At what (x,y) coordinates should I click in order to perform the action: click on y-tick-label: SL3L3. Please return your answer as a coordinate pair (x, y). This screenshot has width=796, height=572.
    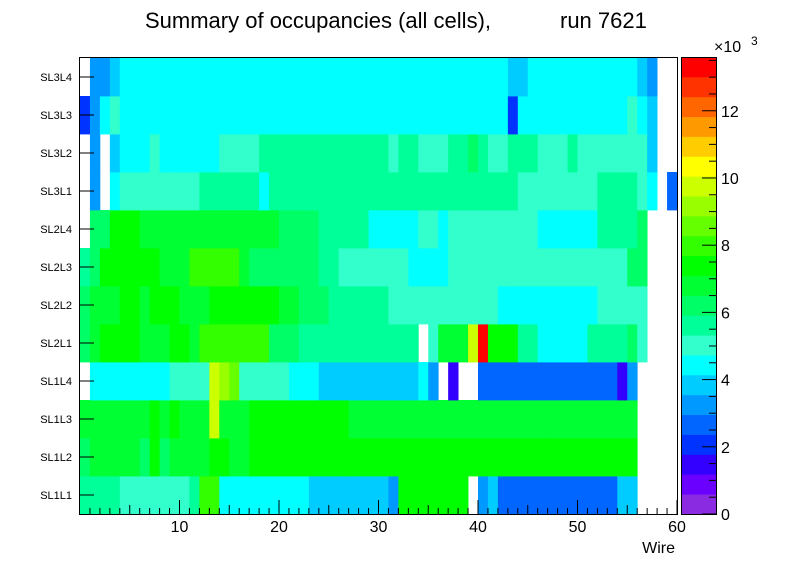
    Looking at the image, I should click on (56, 116).